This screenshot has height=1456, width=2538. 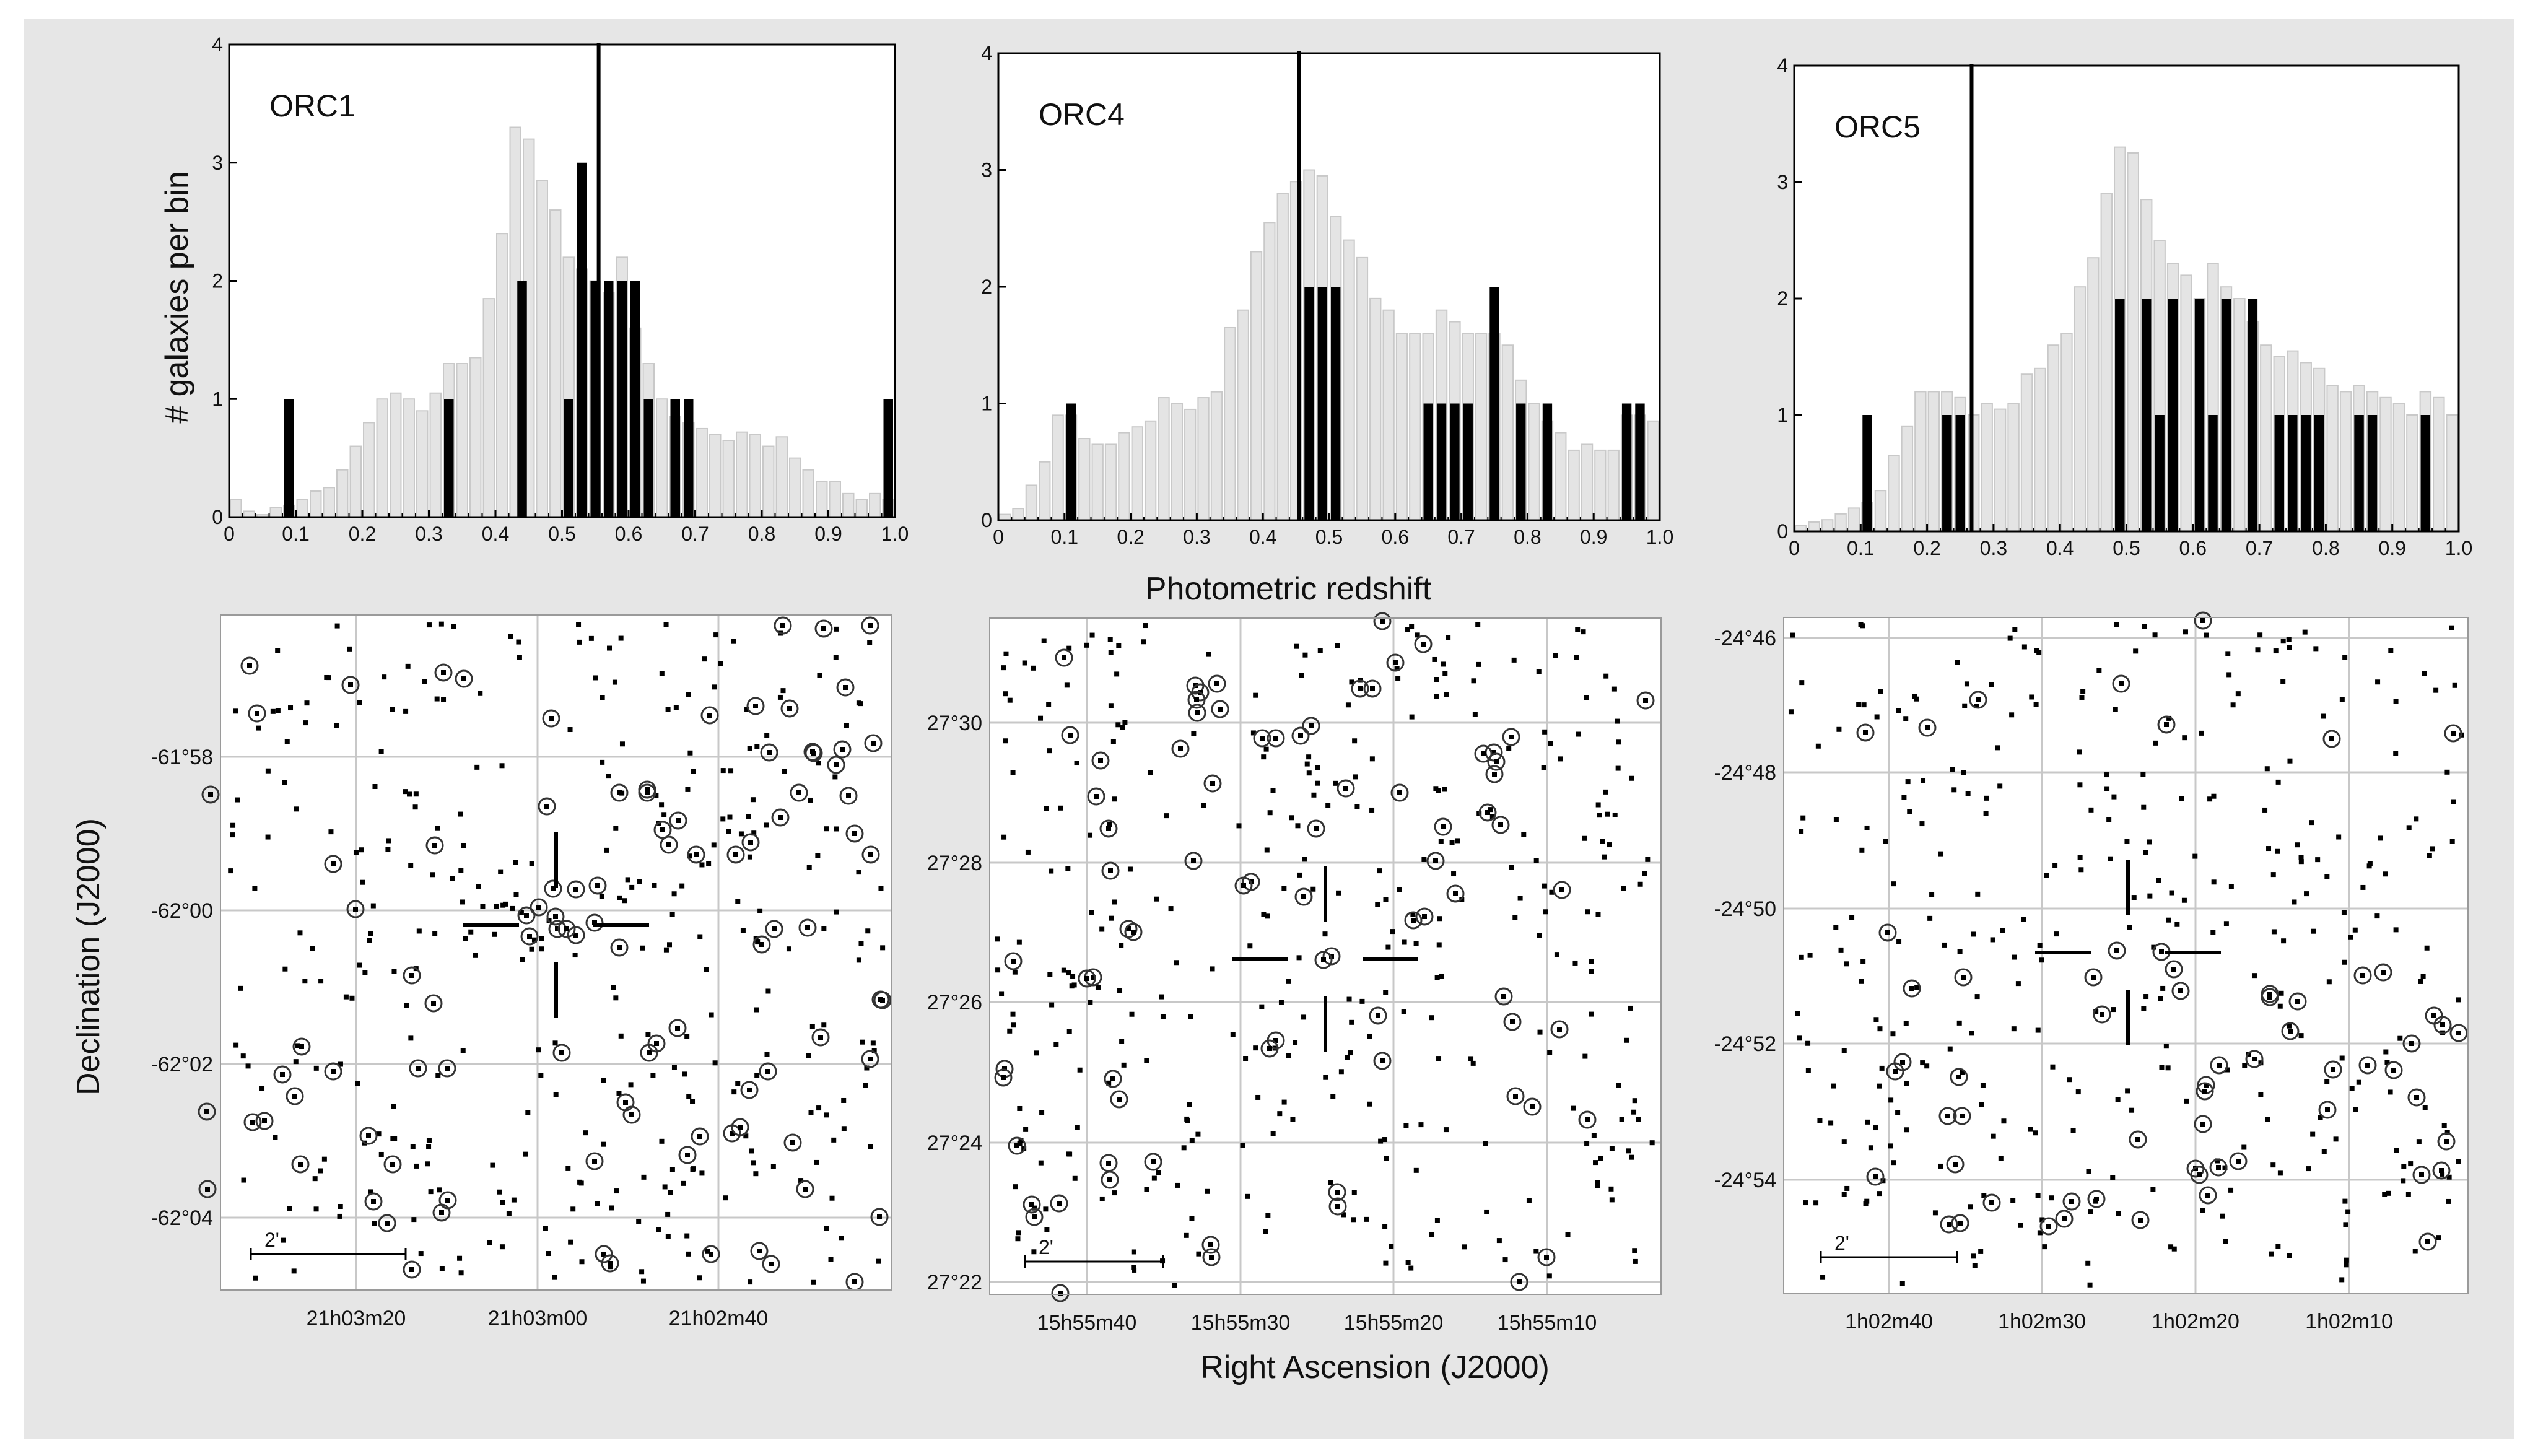 I want to click on dec-tick-label: -61°58, so click(x=181, y=758).